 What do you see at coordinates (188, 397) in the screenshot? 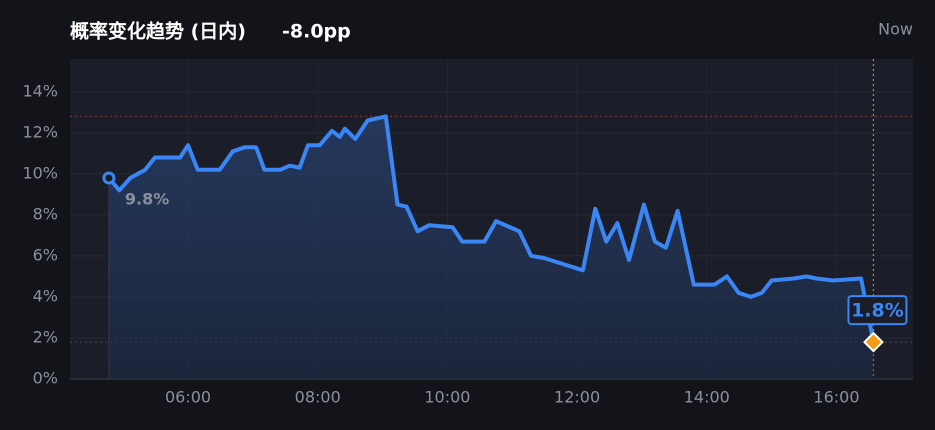
I see `x-tick-label: 06:00` at bounding box center [188, 397].